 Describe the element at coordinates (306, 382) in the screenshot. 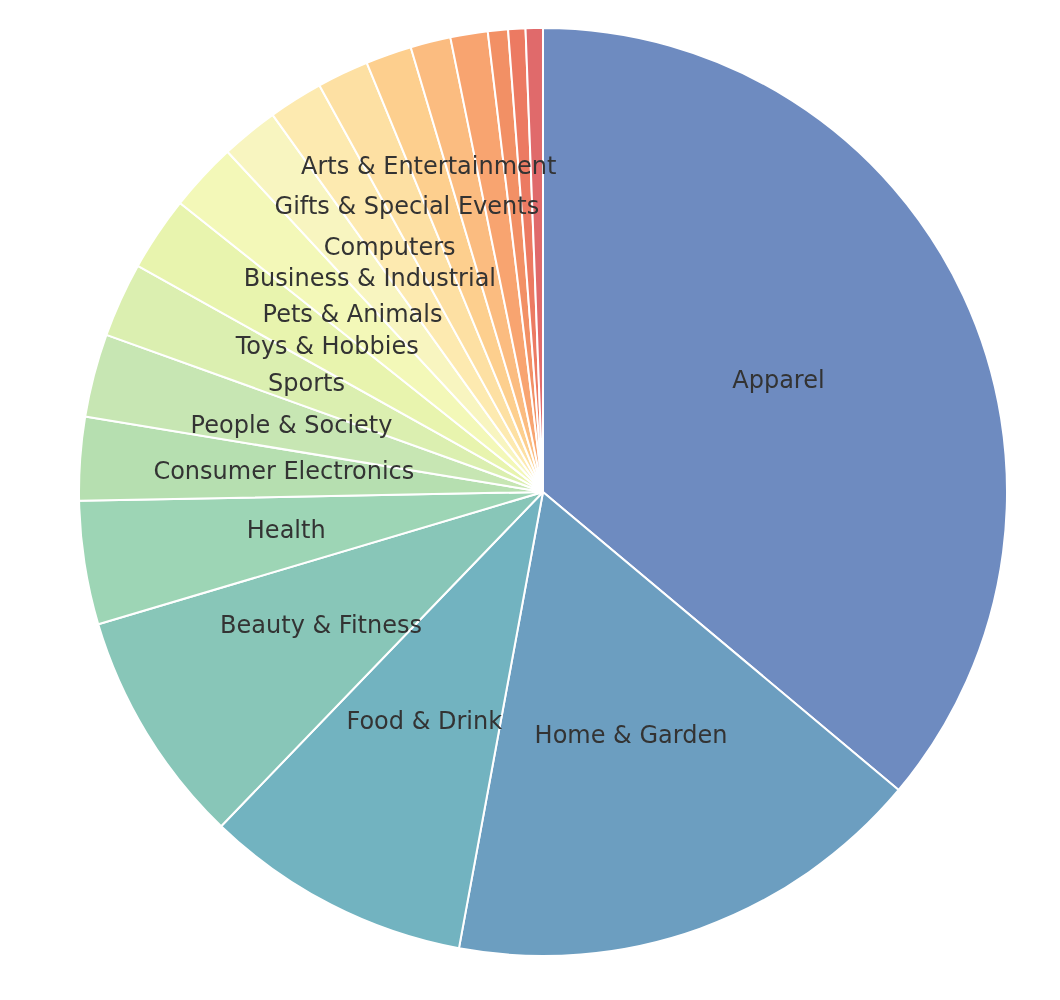

I see `slice-label: Sports` at that location.